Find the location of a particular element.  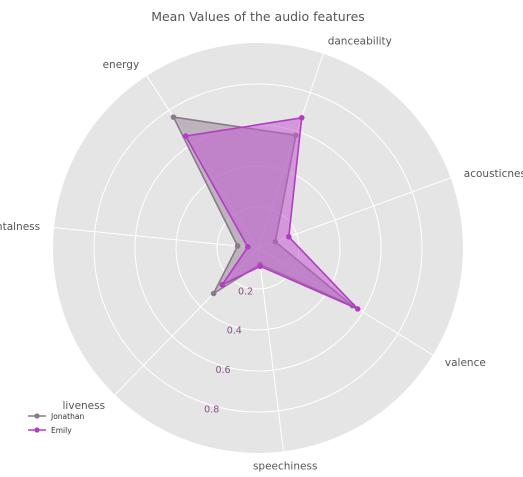

series-area-emily is located at coordinates (271, 213).